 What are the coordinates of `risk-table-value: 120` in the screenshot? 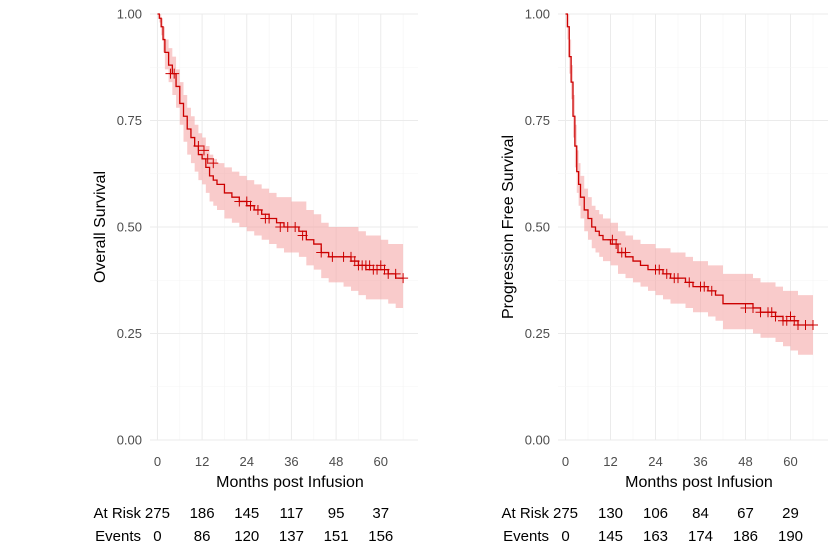 It's located at (246, 536).